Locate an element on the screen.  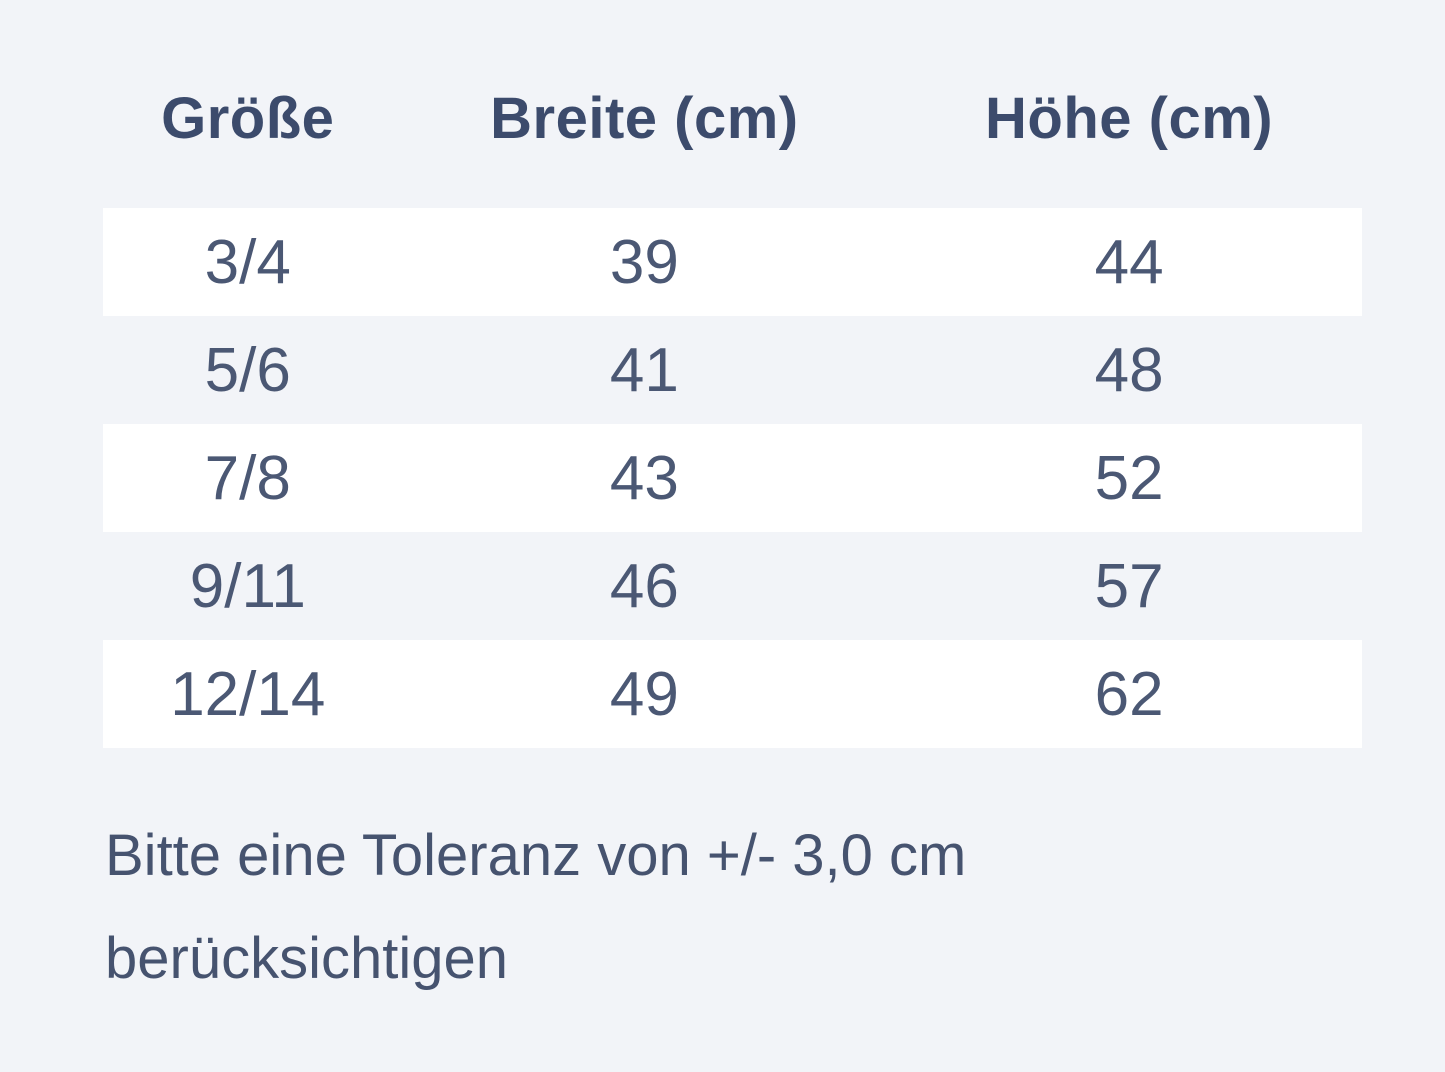
column-header-size: Größe is located at coordinates (248, 118).